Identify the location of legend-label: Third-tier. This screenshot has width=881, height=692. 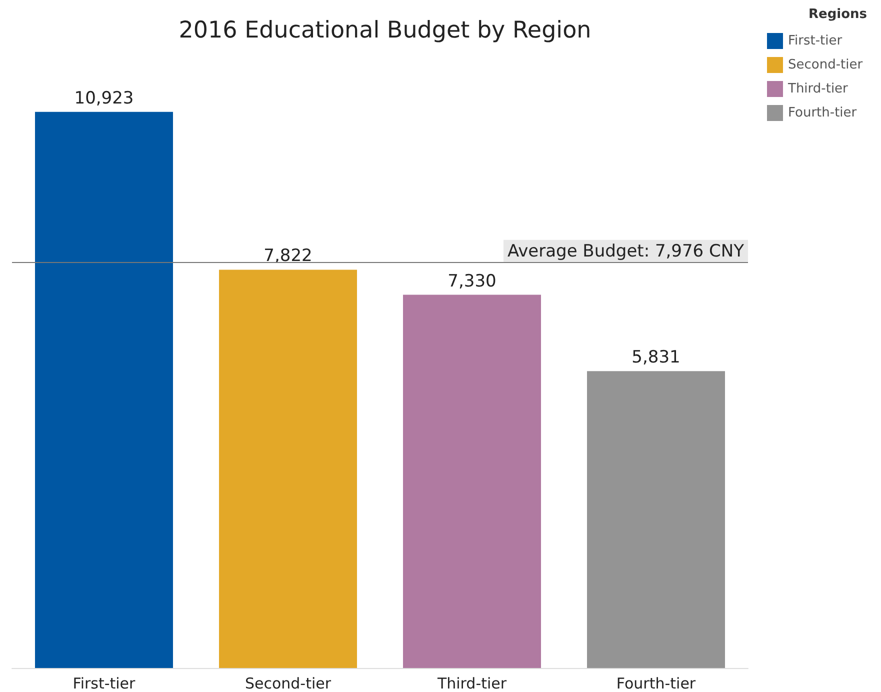
(818, 89).